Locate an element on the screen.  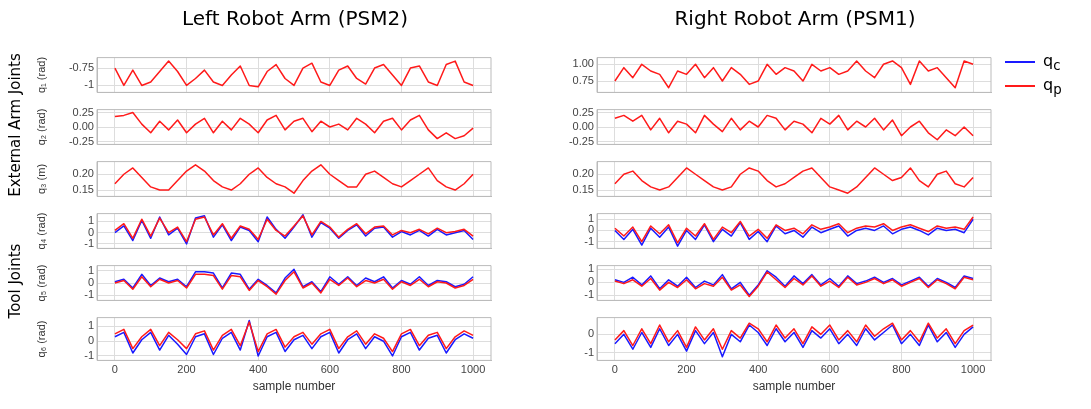
chart-title: Right Robot Arm (PSM1) is located at coordinates (795, 18).